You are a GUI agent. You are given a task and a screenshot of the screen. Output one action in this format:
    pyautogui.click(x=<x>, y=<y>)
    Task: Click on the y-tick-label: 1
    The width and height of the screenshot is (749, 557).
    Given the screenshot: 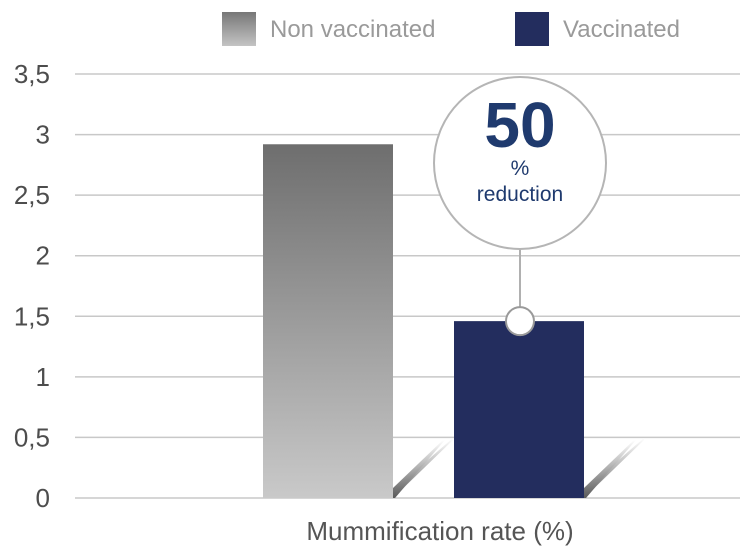 What is the action you would take?
    pyautogui.click(x=43, y=377)
    